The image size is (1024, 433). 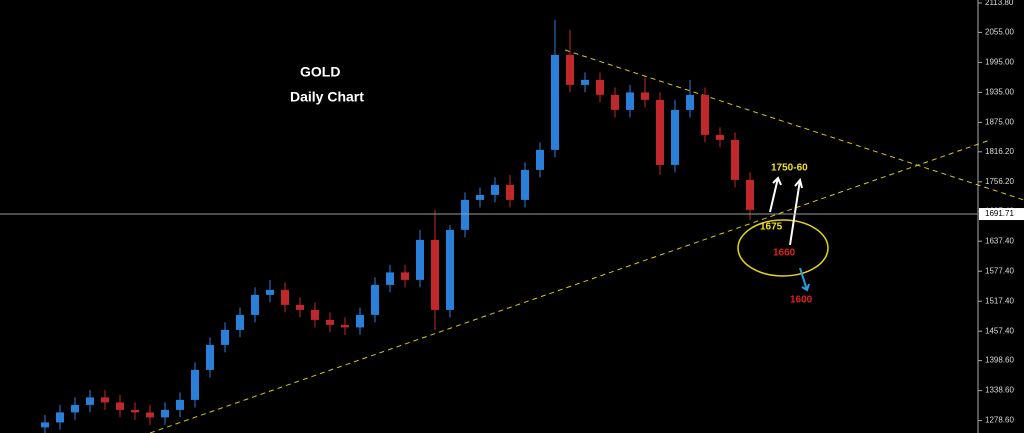 I want to click on chart-subtitle: Daily Chart, so click(x=327, y=97).